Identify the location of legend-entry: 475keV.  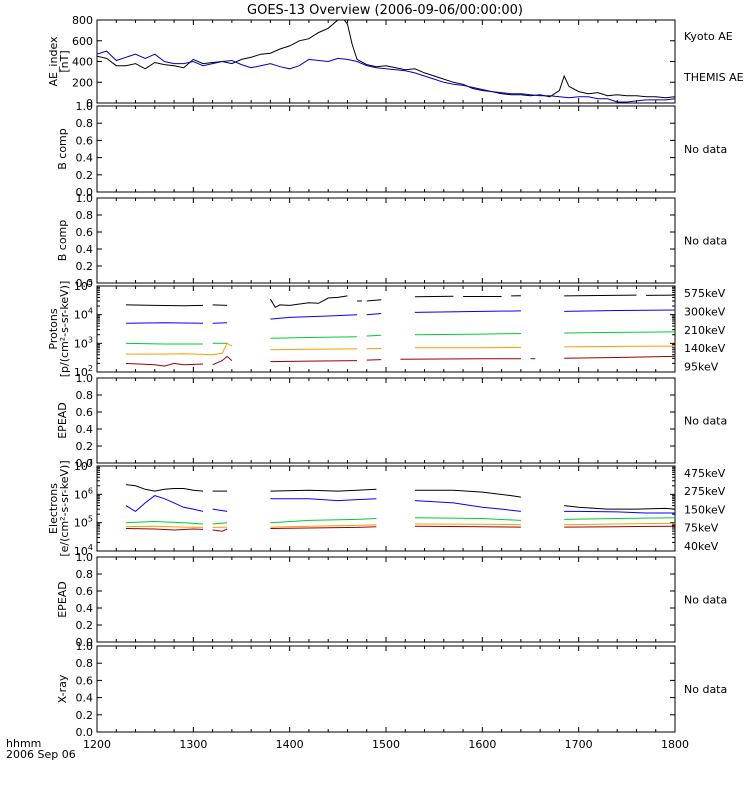
(705, 473).